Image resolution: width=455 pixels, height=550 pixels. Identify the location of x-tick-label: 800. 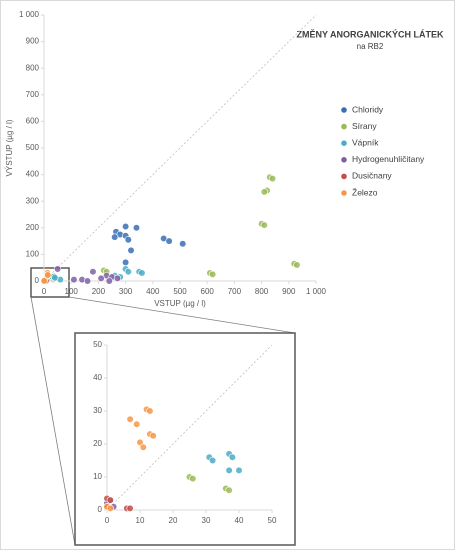
(262, 291).